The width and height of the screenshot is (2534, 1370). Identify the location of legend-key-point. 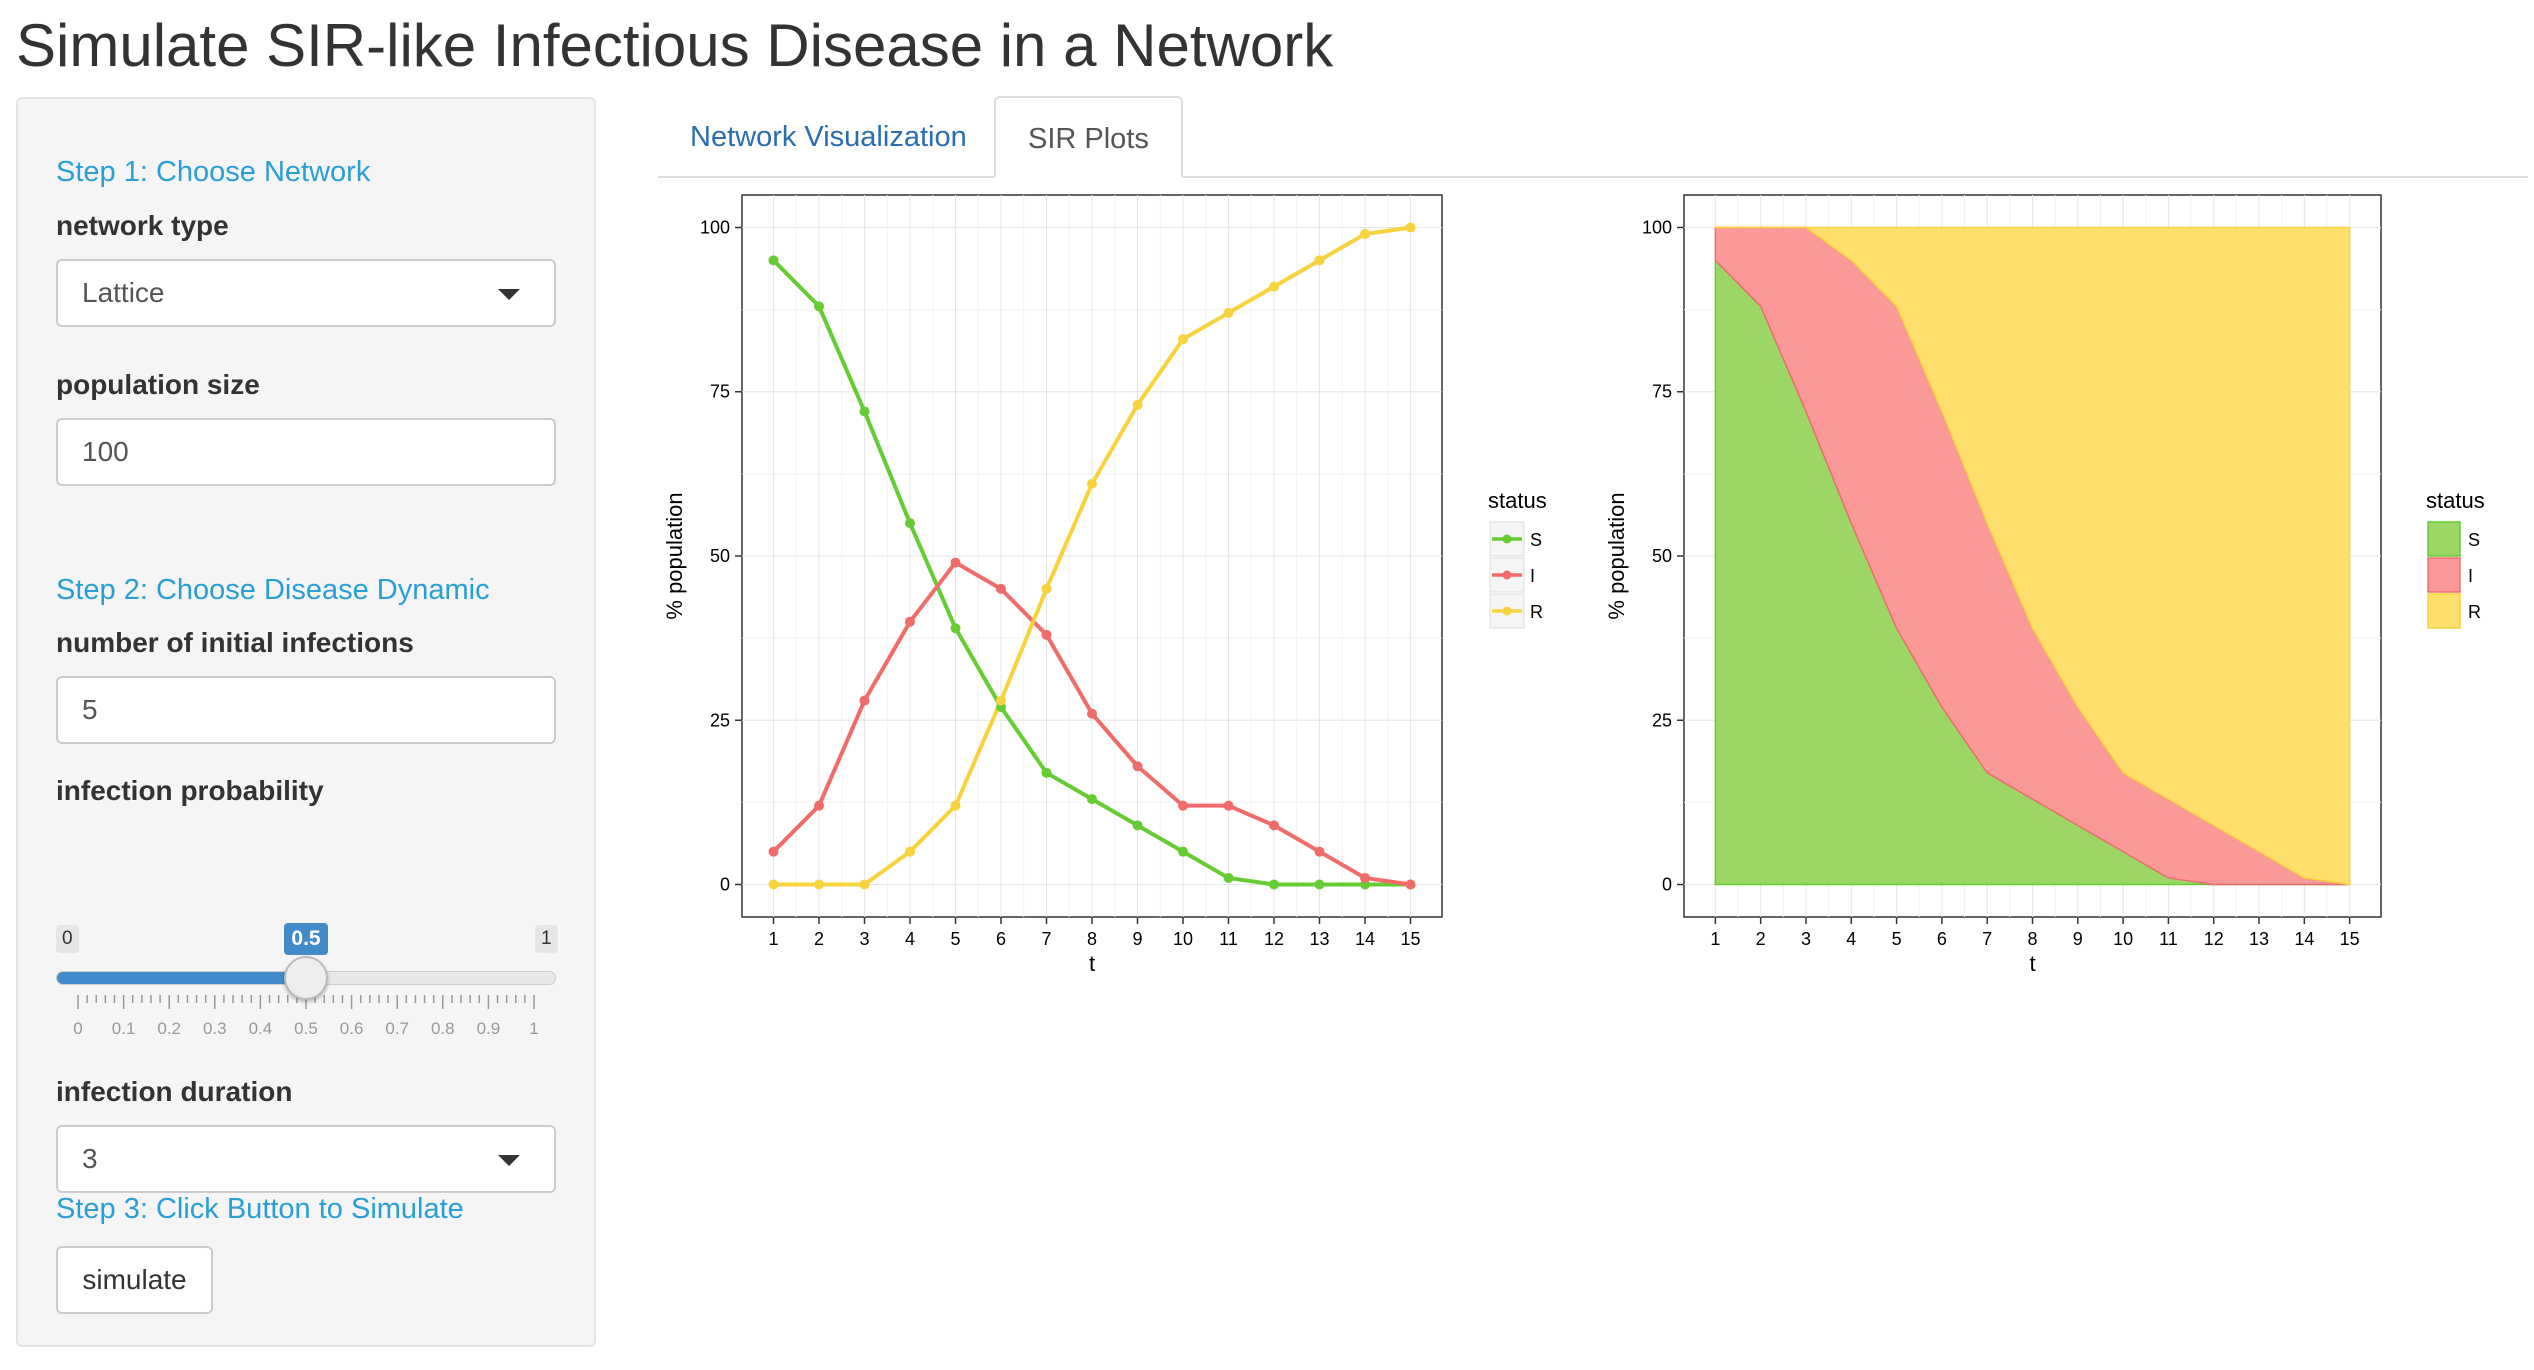
(1507, 611).